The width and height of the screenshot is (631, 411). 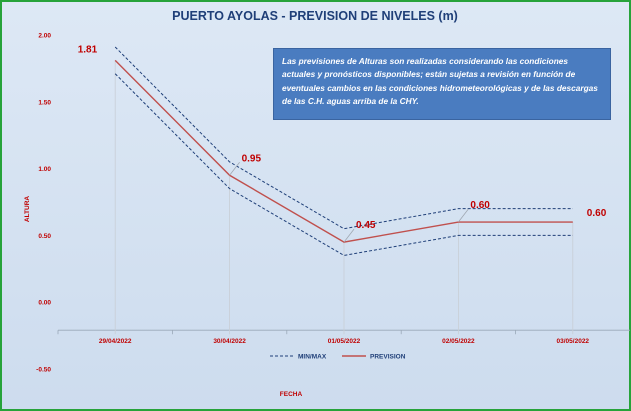 What do you see at coordinates (458, 341) in the screenshot?
I see `x-tick-label: 02/05/2022` at bounding box center [458, 341].